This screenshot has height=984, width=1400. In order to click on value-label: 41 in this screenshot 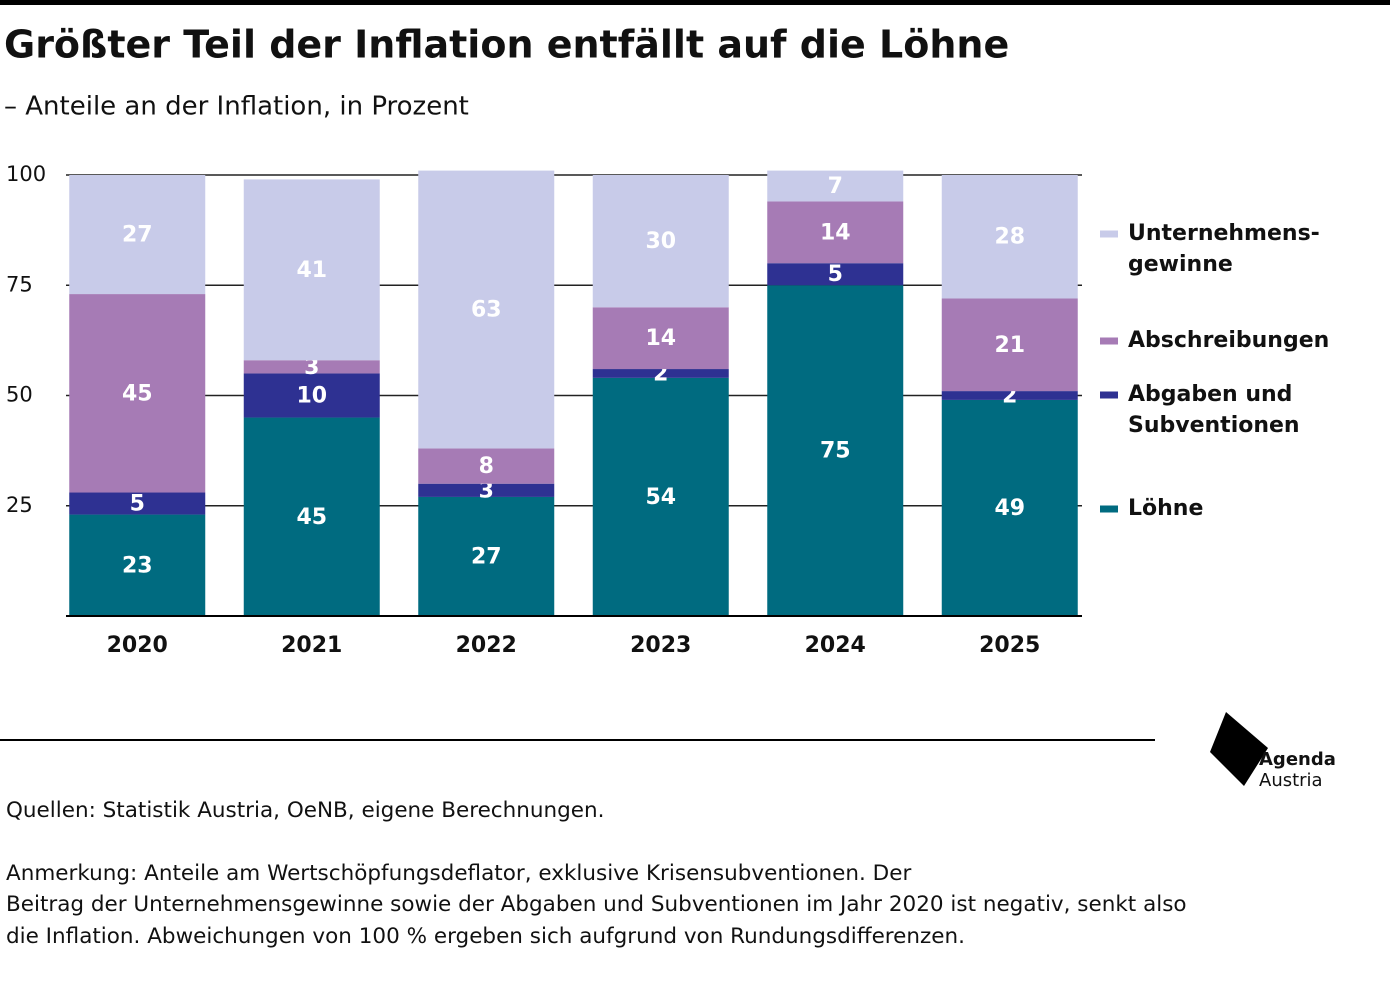, I will do `click(311, 270)`.